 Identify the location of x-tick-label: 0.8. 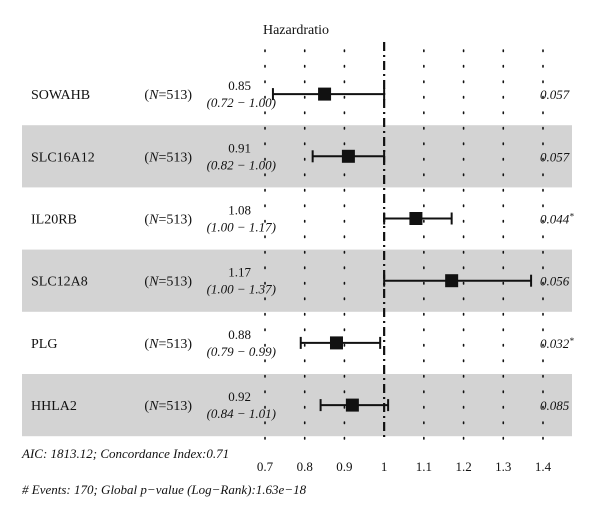
(305, 466).